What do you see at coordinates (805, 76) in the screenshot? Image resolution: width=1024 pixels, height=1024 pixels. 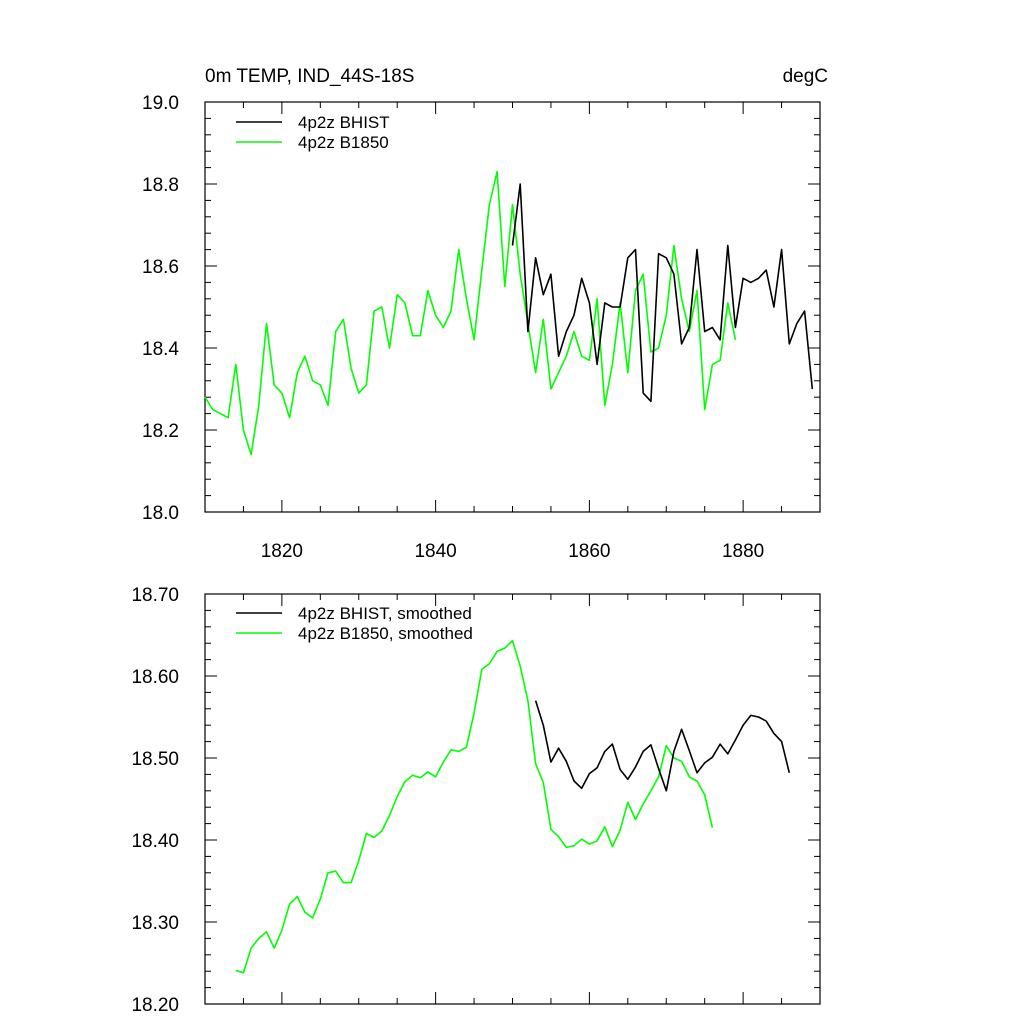 I see `top-panel-units: degC` at bounding box center [805, 76].